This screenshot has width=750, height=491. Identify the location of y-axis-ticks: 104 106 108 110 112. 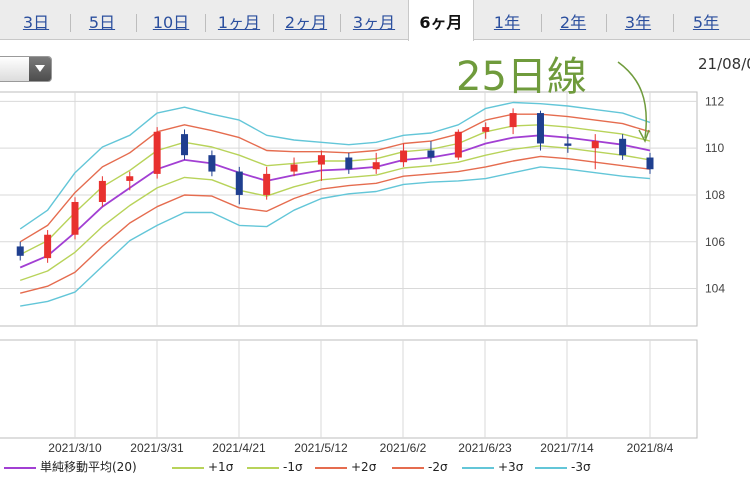
(715, 194).